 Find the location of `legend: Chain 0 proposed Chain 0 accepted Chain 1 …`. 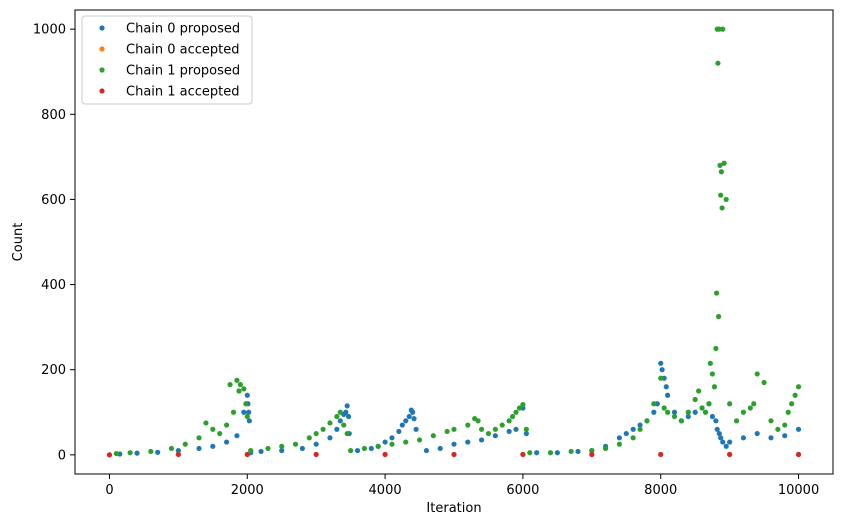

legend: Chain 0 proposed Chain 0 accepted Chain 1 … is located at coordinates (167, 60).